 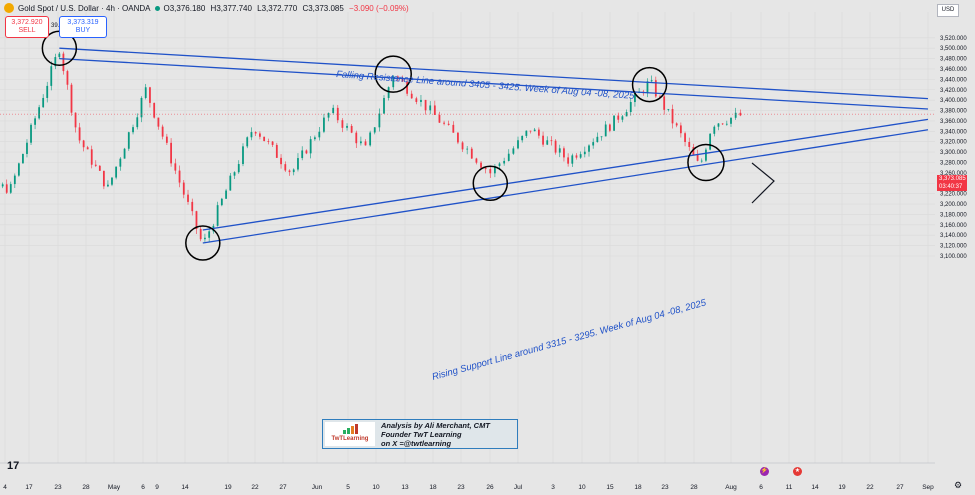 I want to click on twt-logo: TwTLearning, so click(x=350, y=434).